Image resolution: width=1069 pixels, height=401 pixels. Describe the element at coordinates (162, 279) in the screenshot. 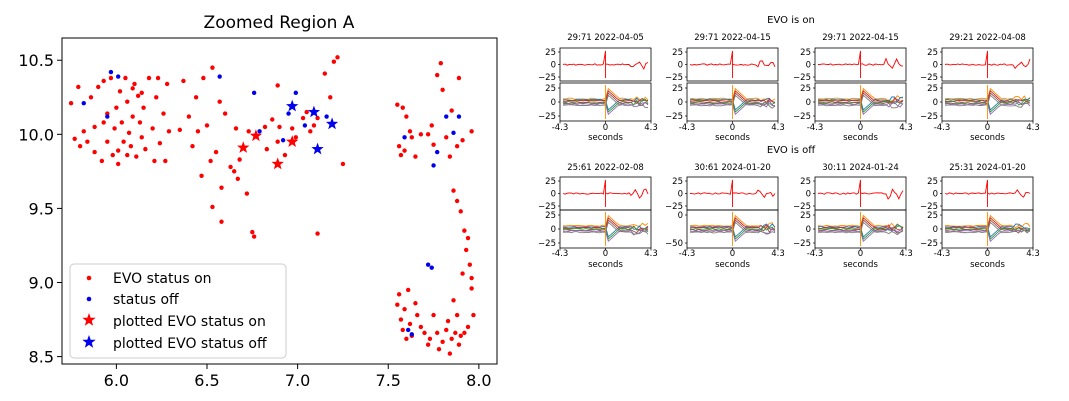

I see `legend-label-evo-on: EVO status on` at that location.